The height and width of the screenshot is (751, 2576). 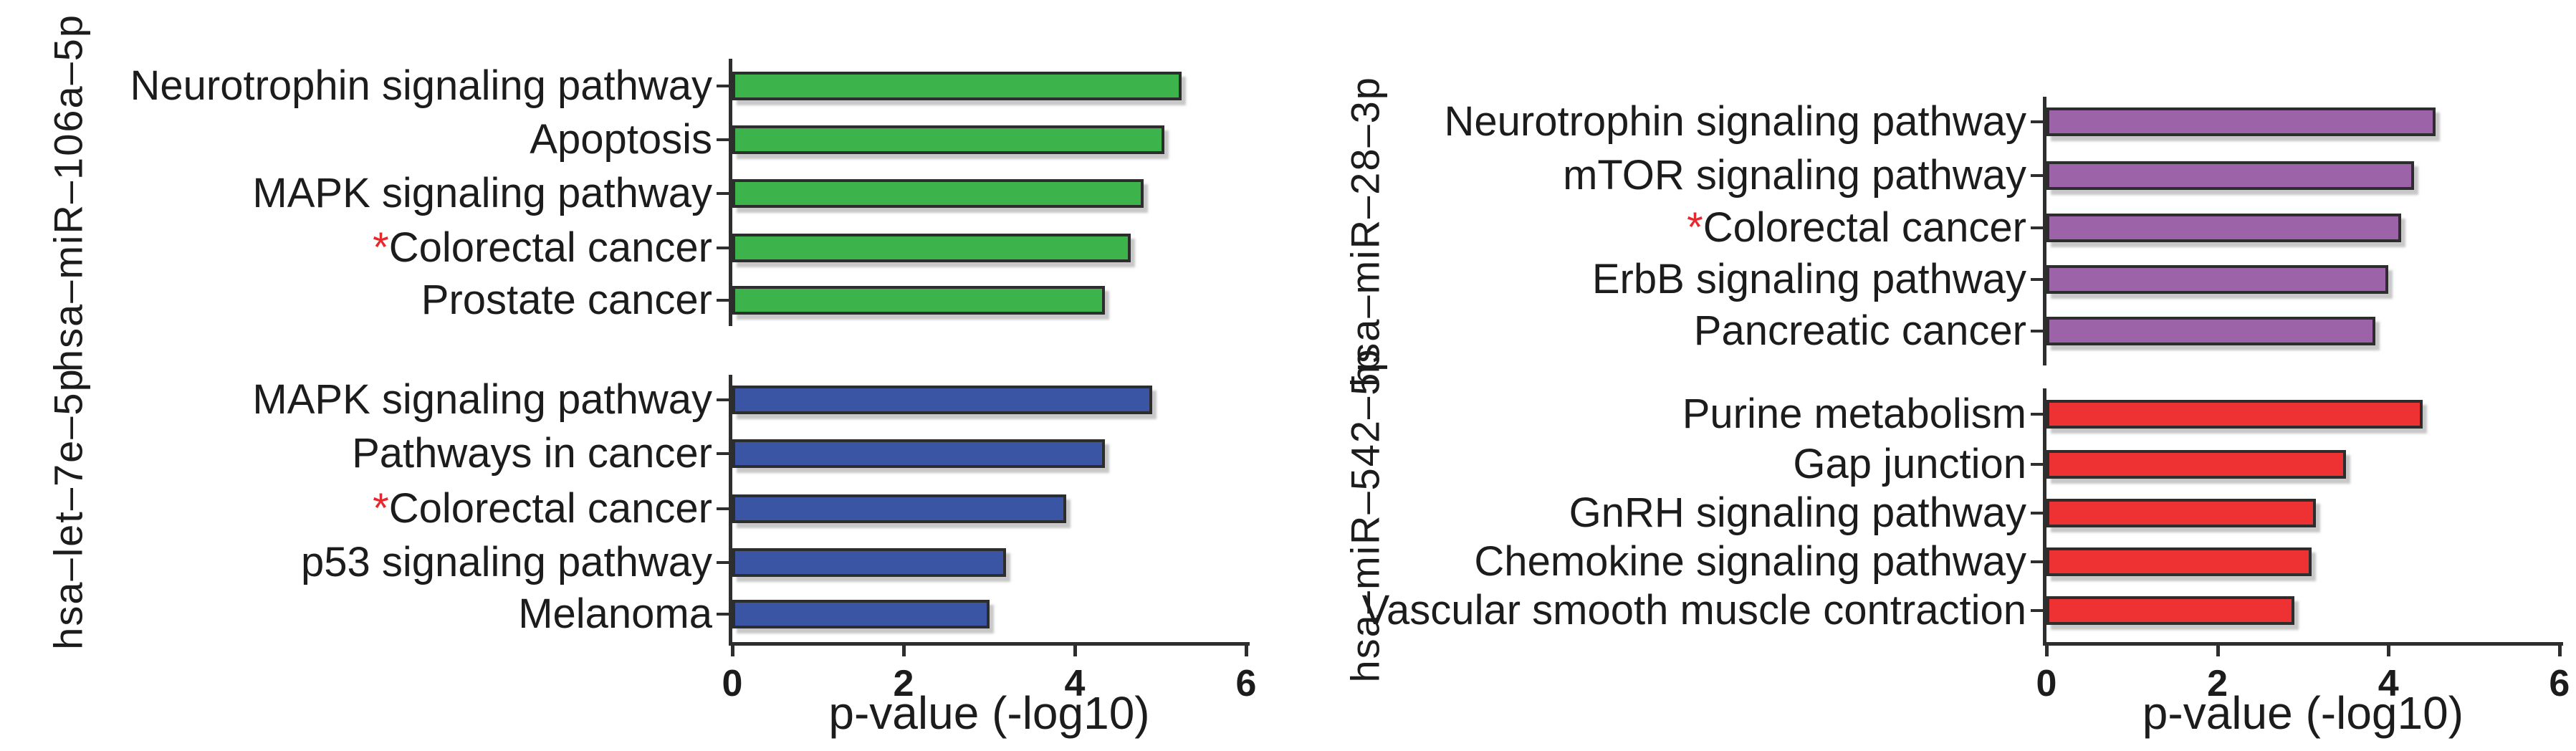 I want to click on bar-pathways-in-cancer, so click(x=919, y=454).